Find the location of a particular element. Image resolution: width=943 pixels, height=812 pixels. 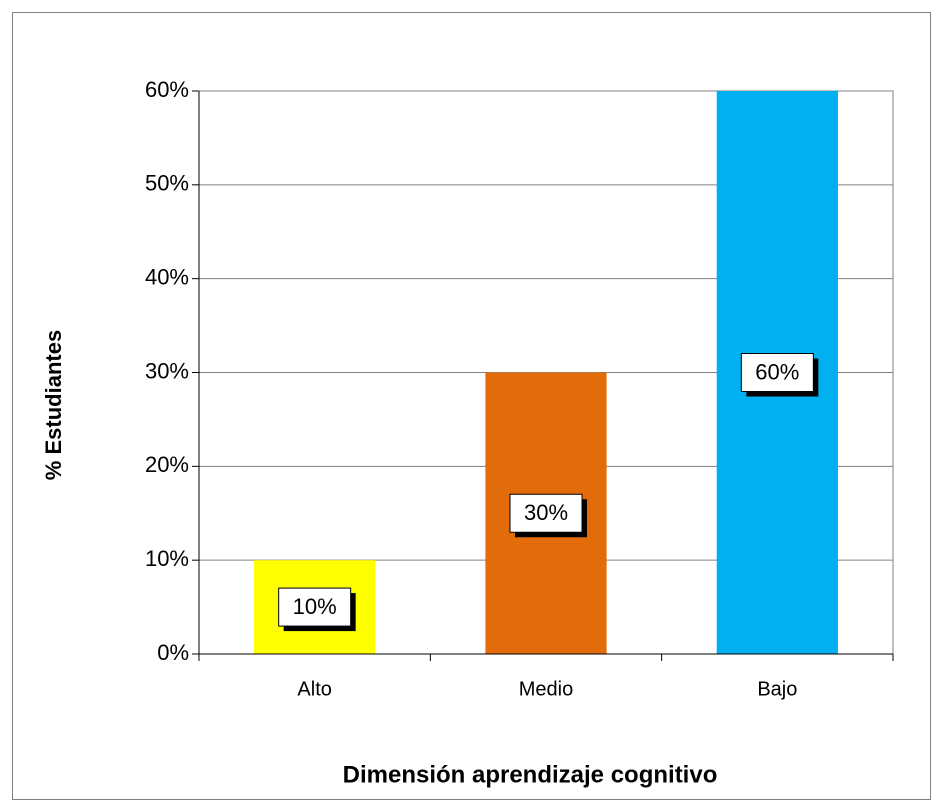

y-tick-label: 60% is located at coordinates (167, 89).